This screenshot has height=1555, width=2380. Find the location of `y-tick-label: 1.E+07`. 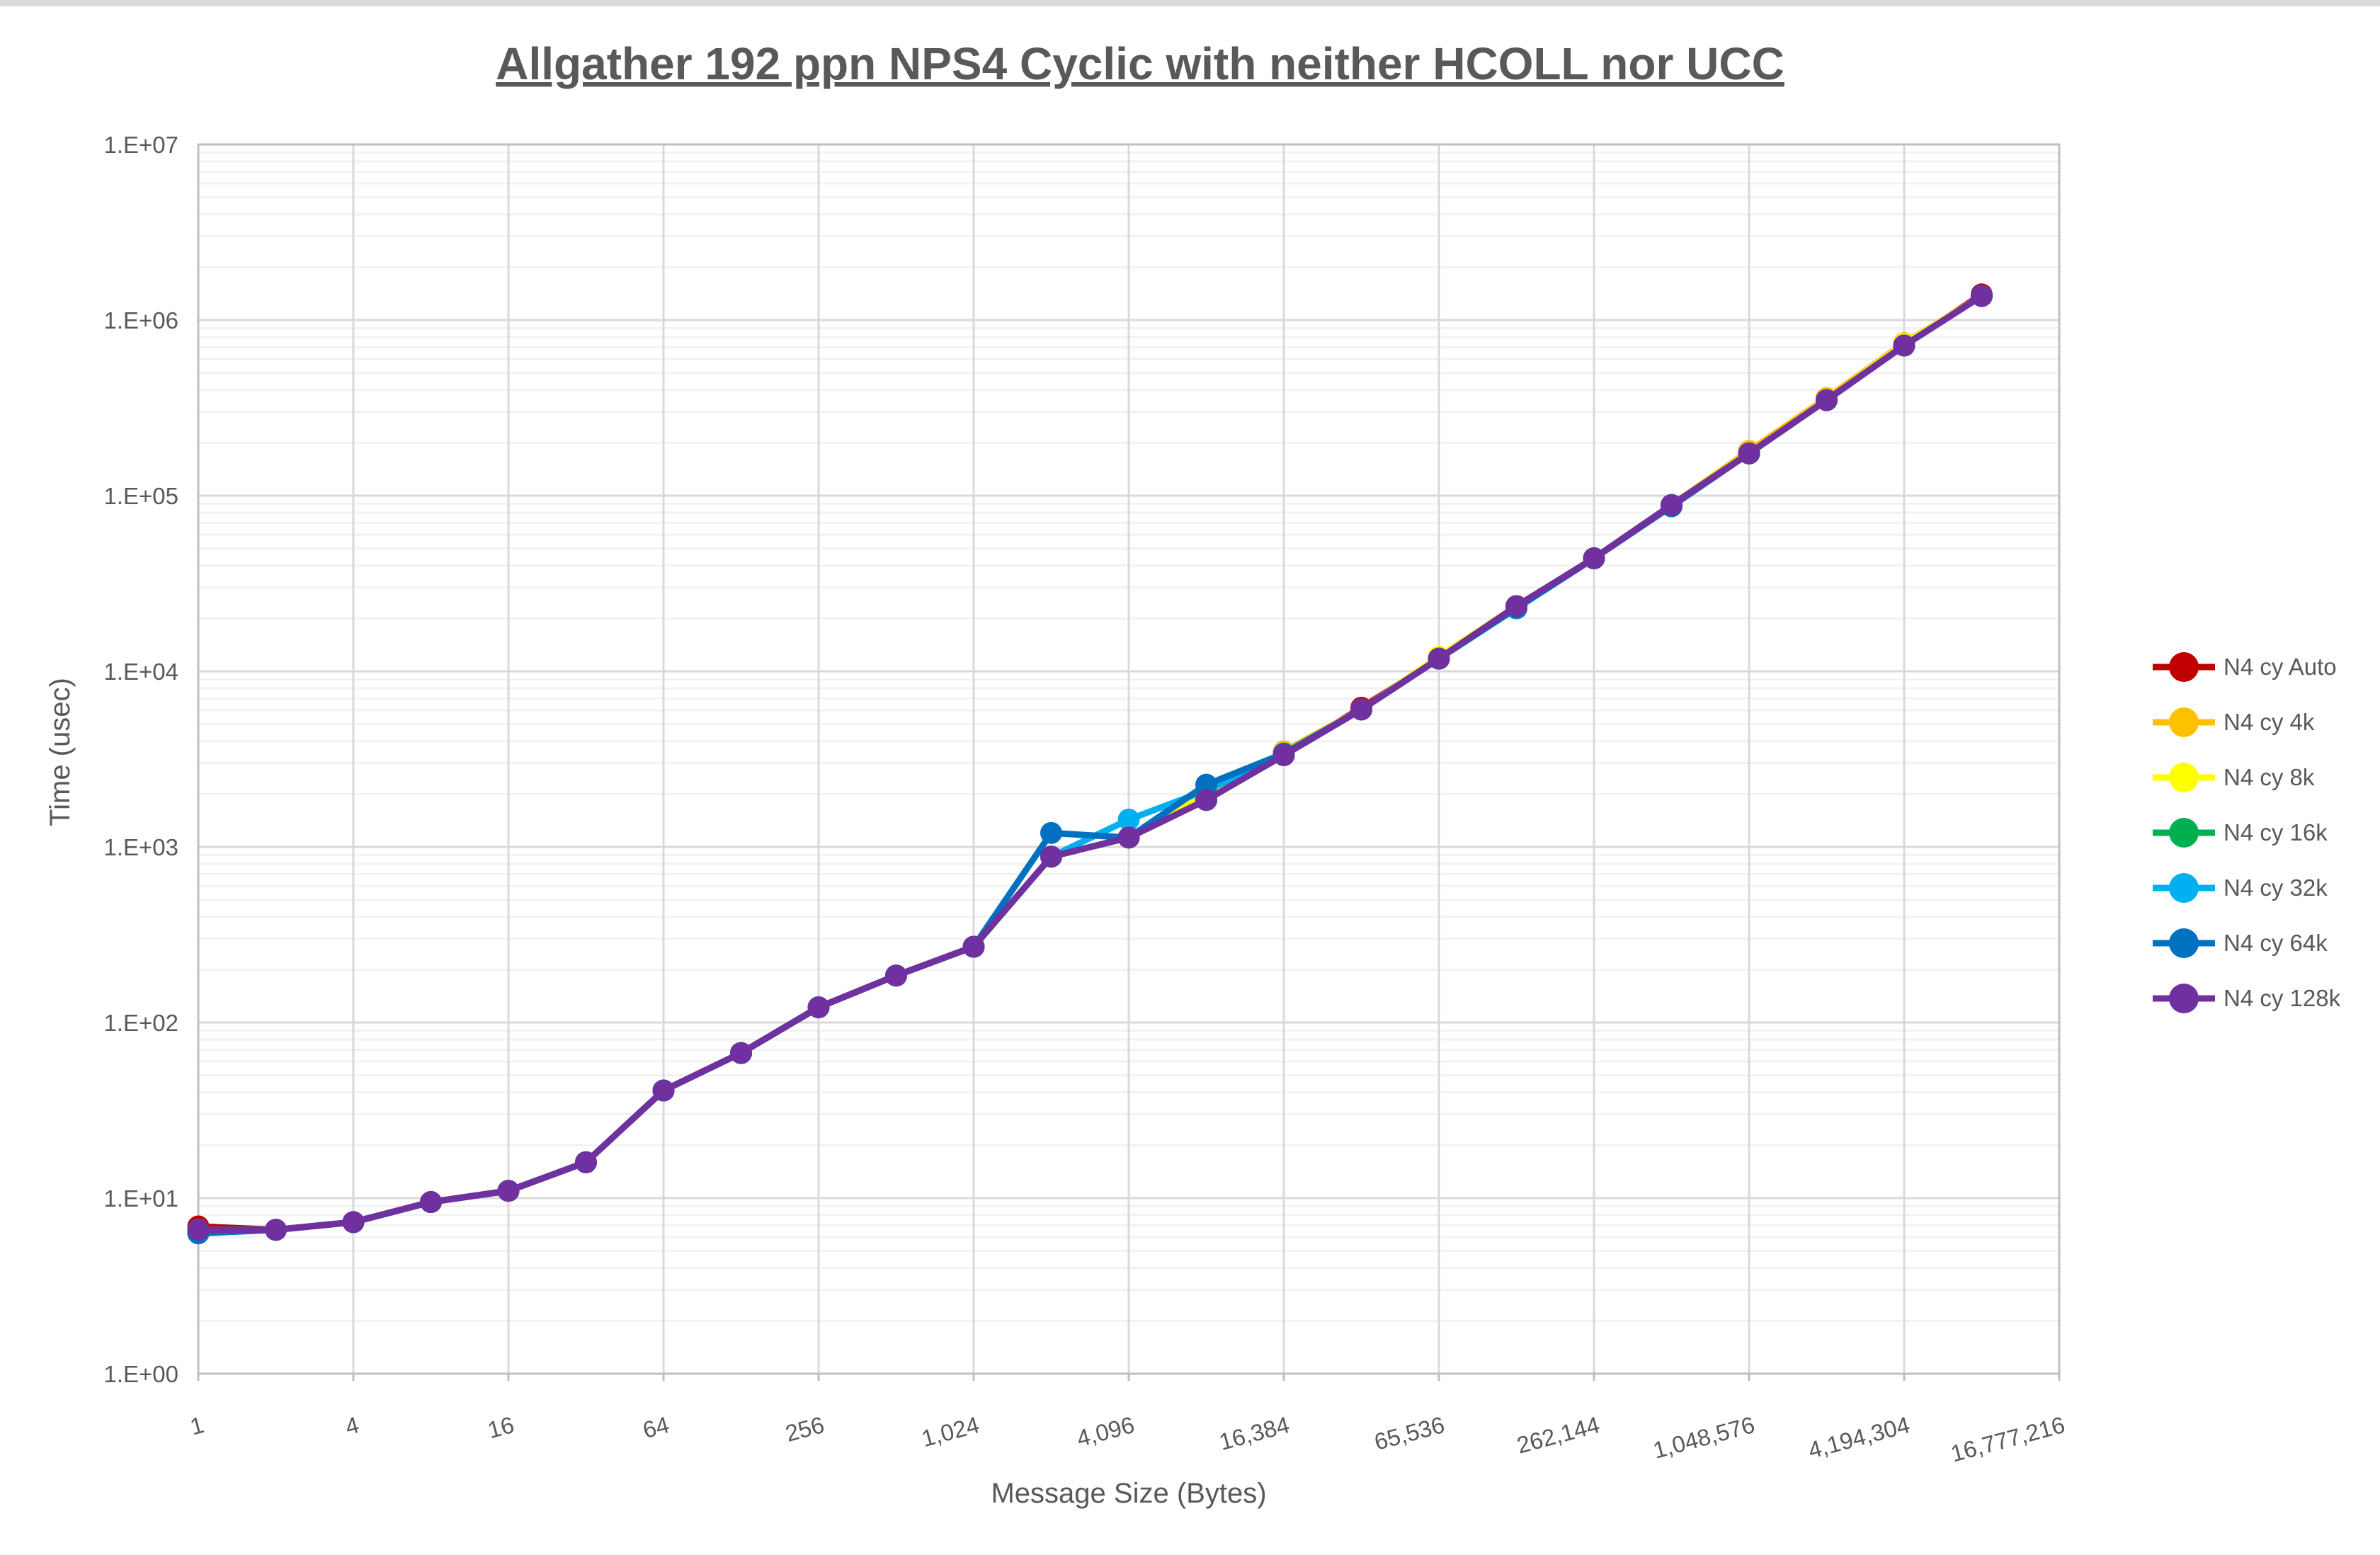

y-tick-label: 1.E+07 is located at coordinates (140, 145).